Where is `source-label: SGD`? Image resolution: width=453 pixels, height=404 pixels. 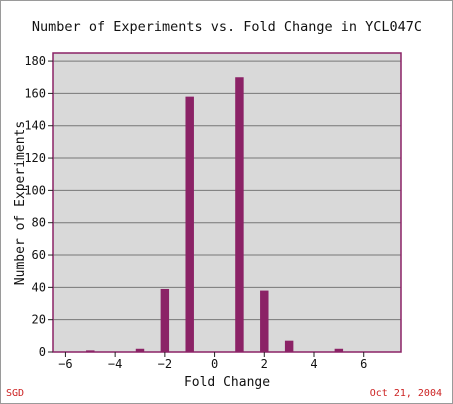
source-label: SGD is located at coordinates (15, 393).